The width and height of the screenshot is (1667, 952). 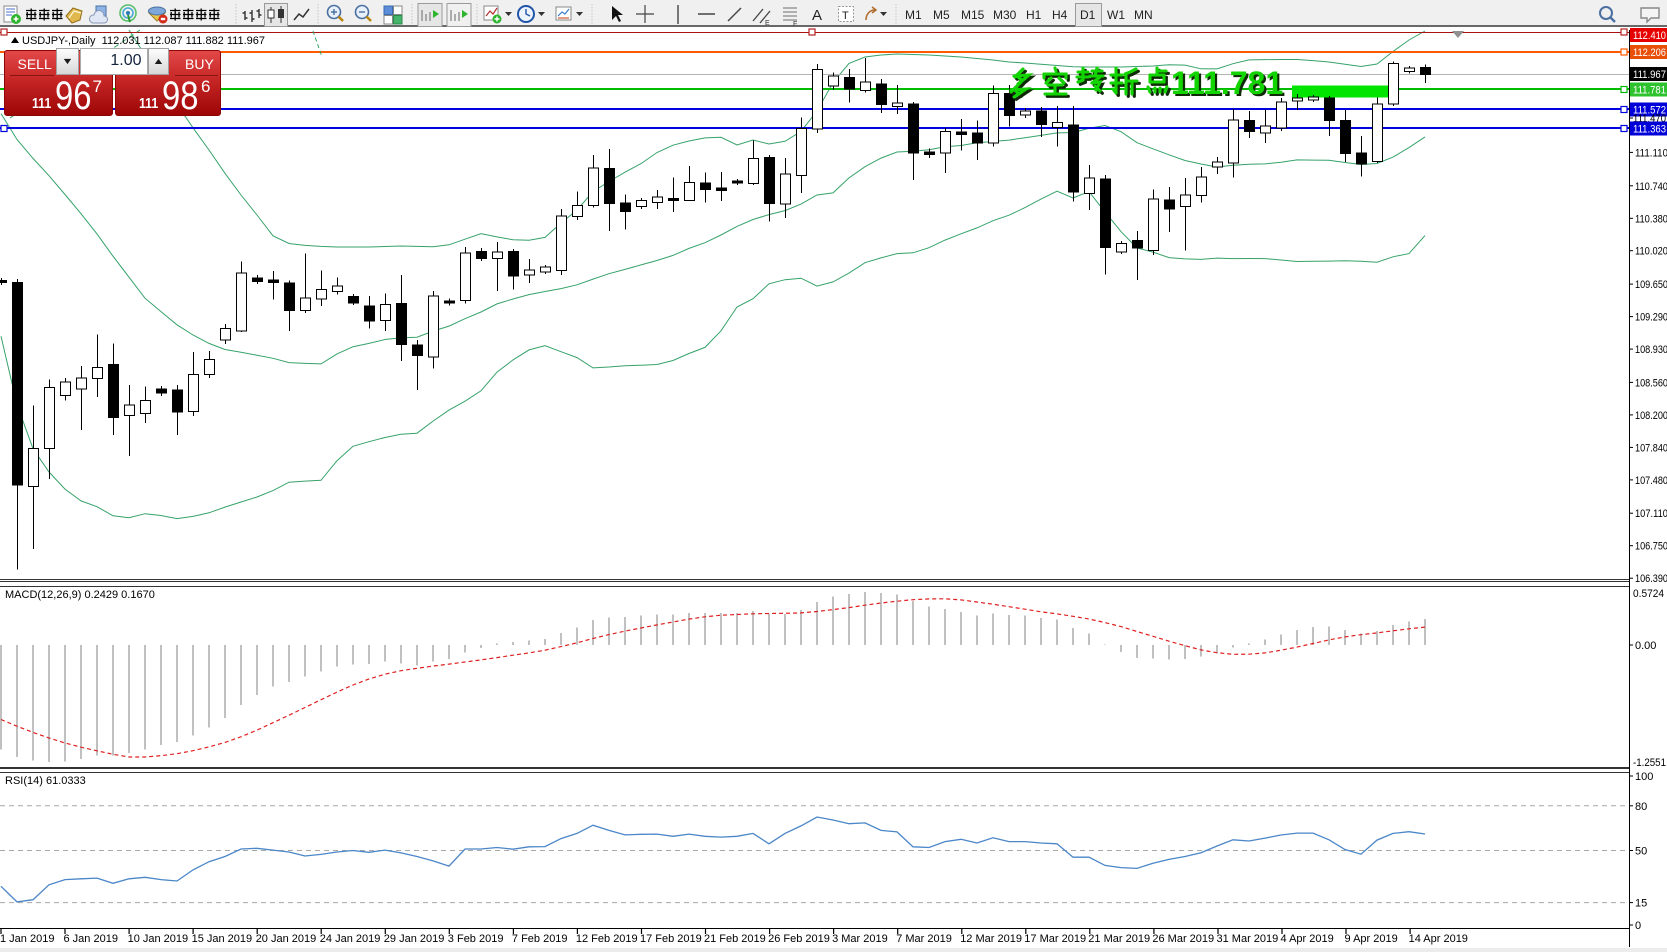 I want to click on svg-text: E, so click(x=767, y=23).